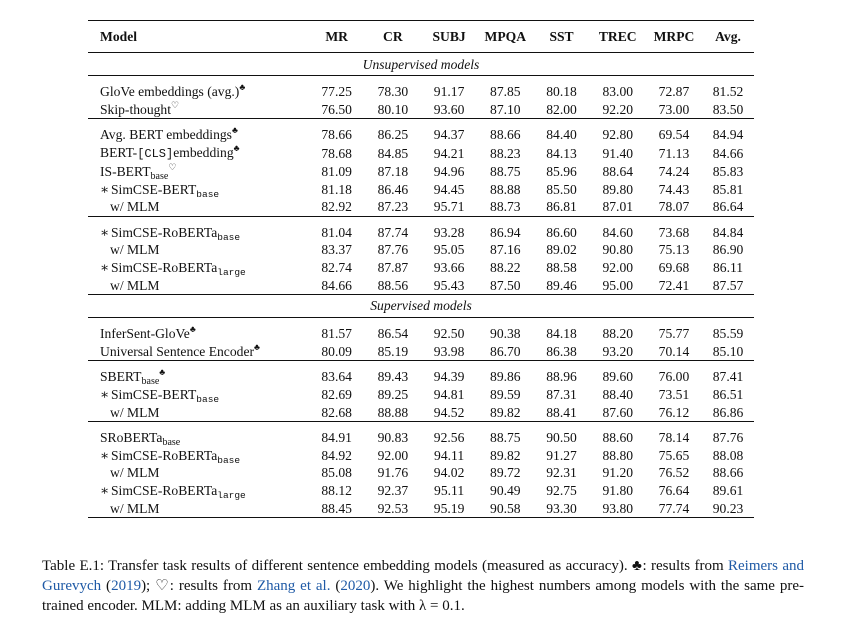 This screenshot has width=847, height=636. Describe the element at coordinates (561, 438) in the screenshot. I see `value-sst: 90.50` at that location.